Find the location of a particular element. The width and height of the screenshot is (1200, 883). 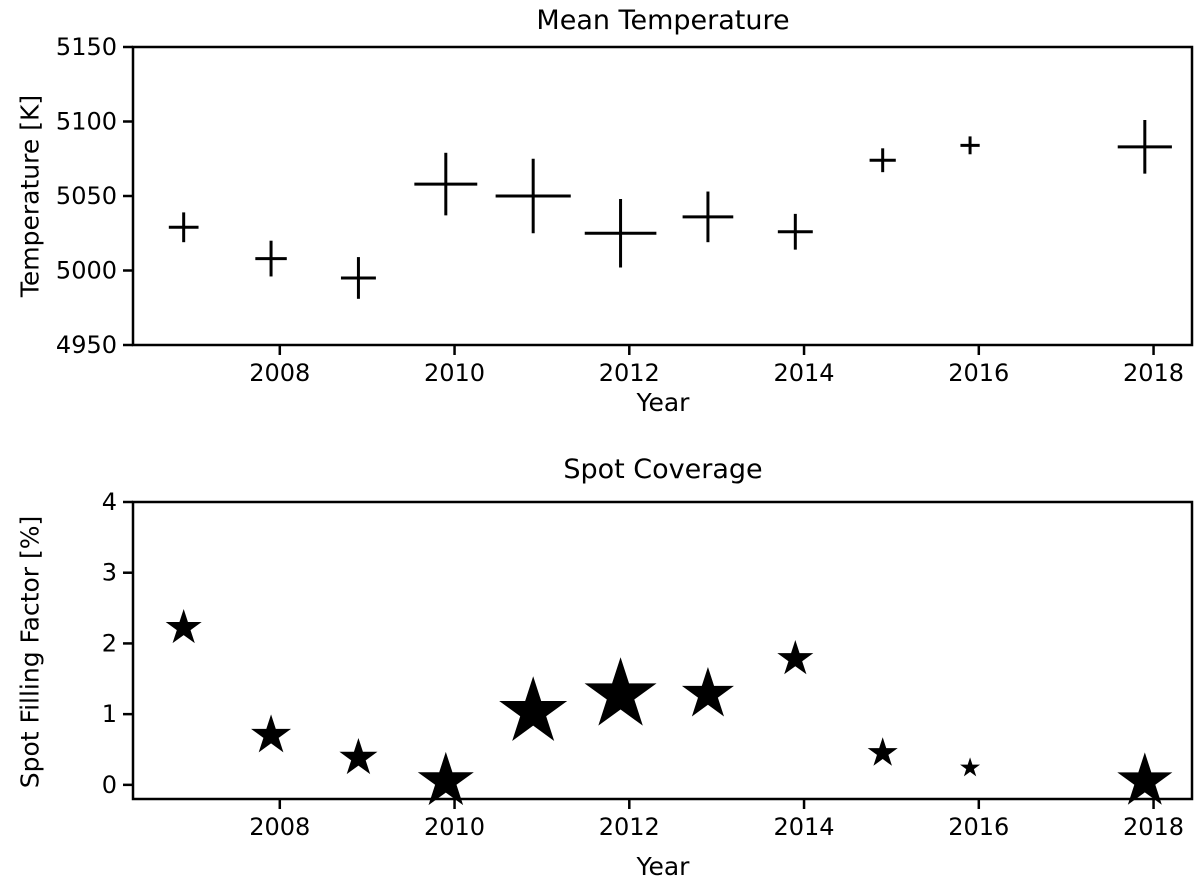

top-chart-title: Mean Temperature is located at coordinates (663, 20).